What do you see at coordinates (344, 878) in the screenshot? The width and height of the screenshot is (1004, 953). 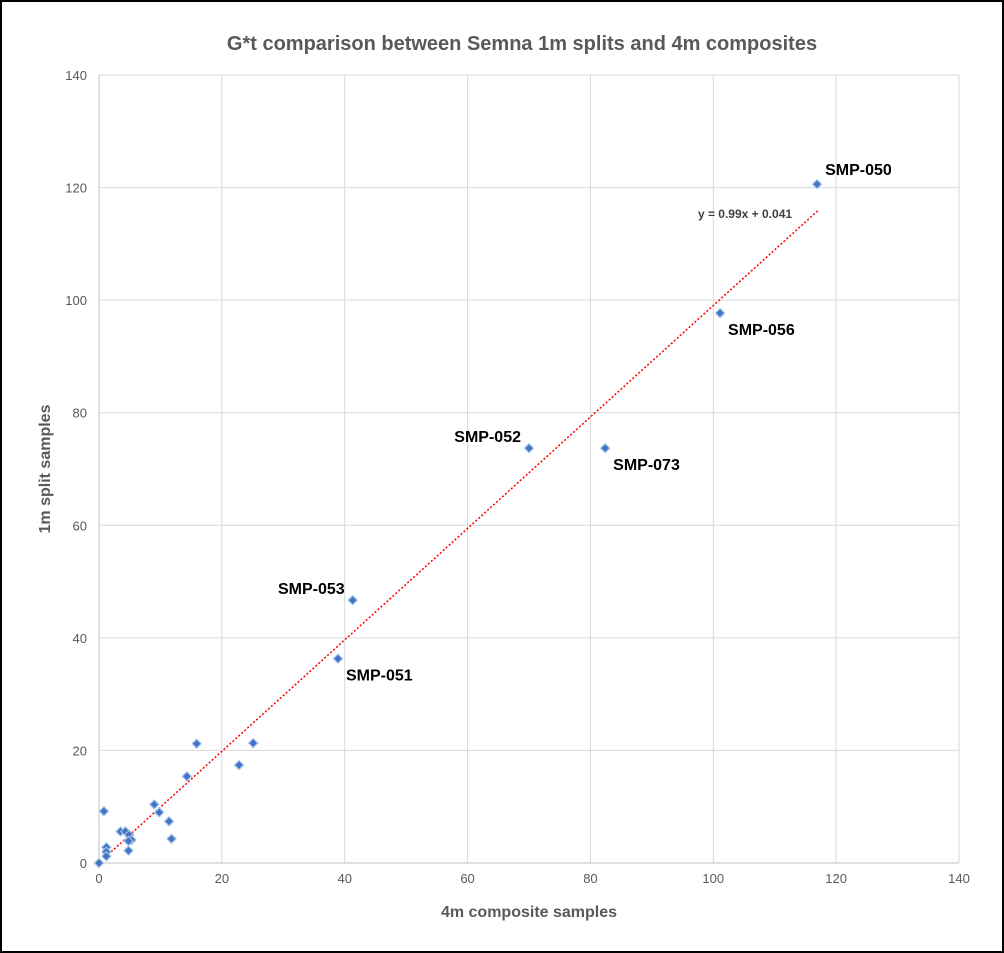 I see `x-tick-label: 40` at bounding box center [344, 878].